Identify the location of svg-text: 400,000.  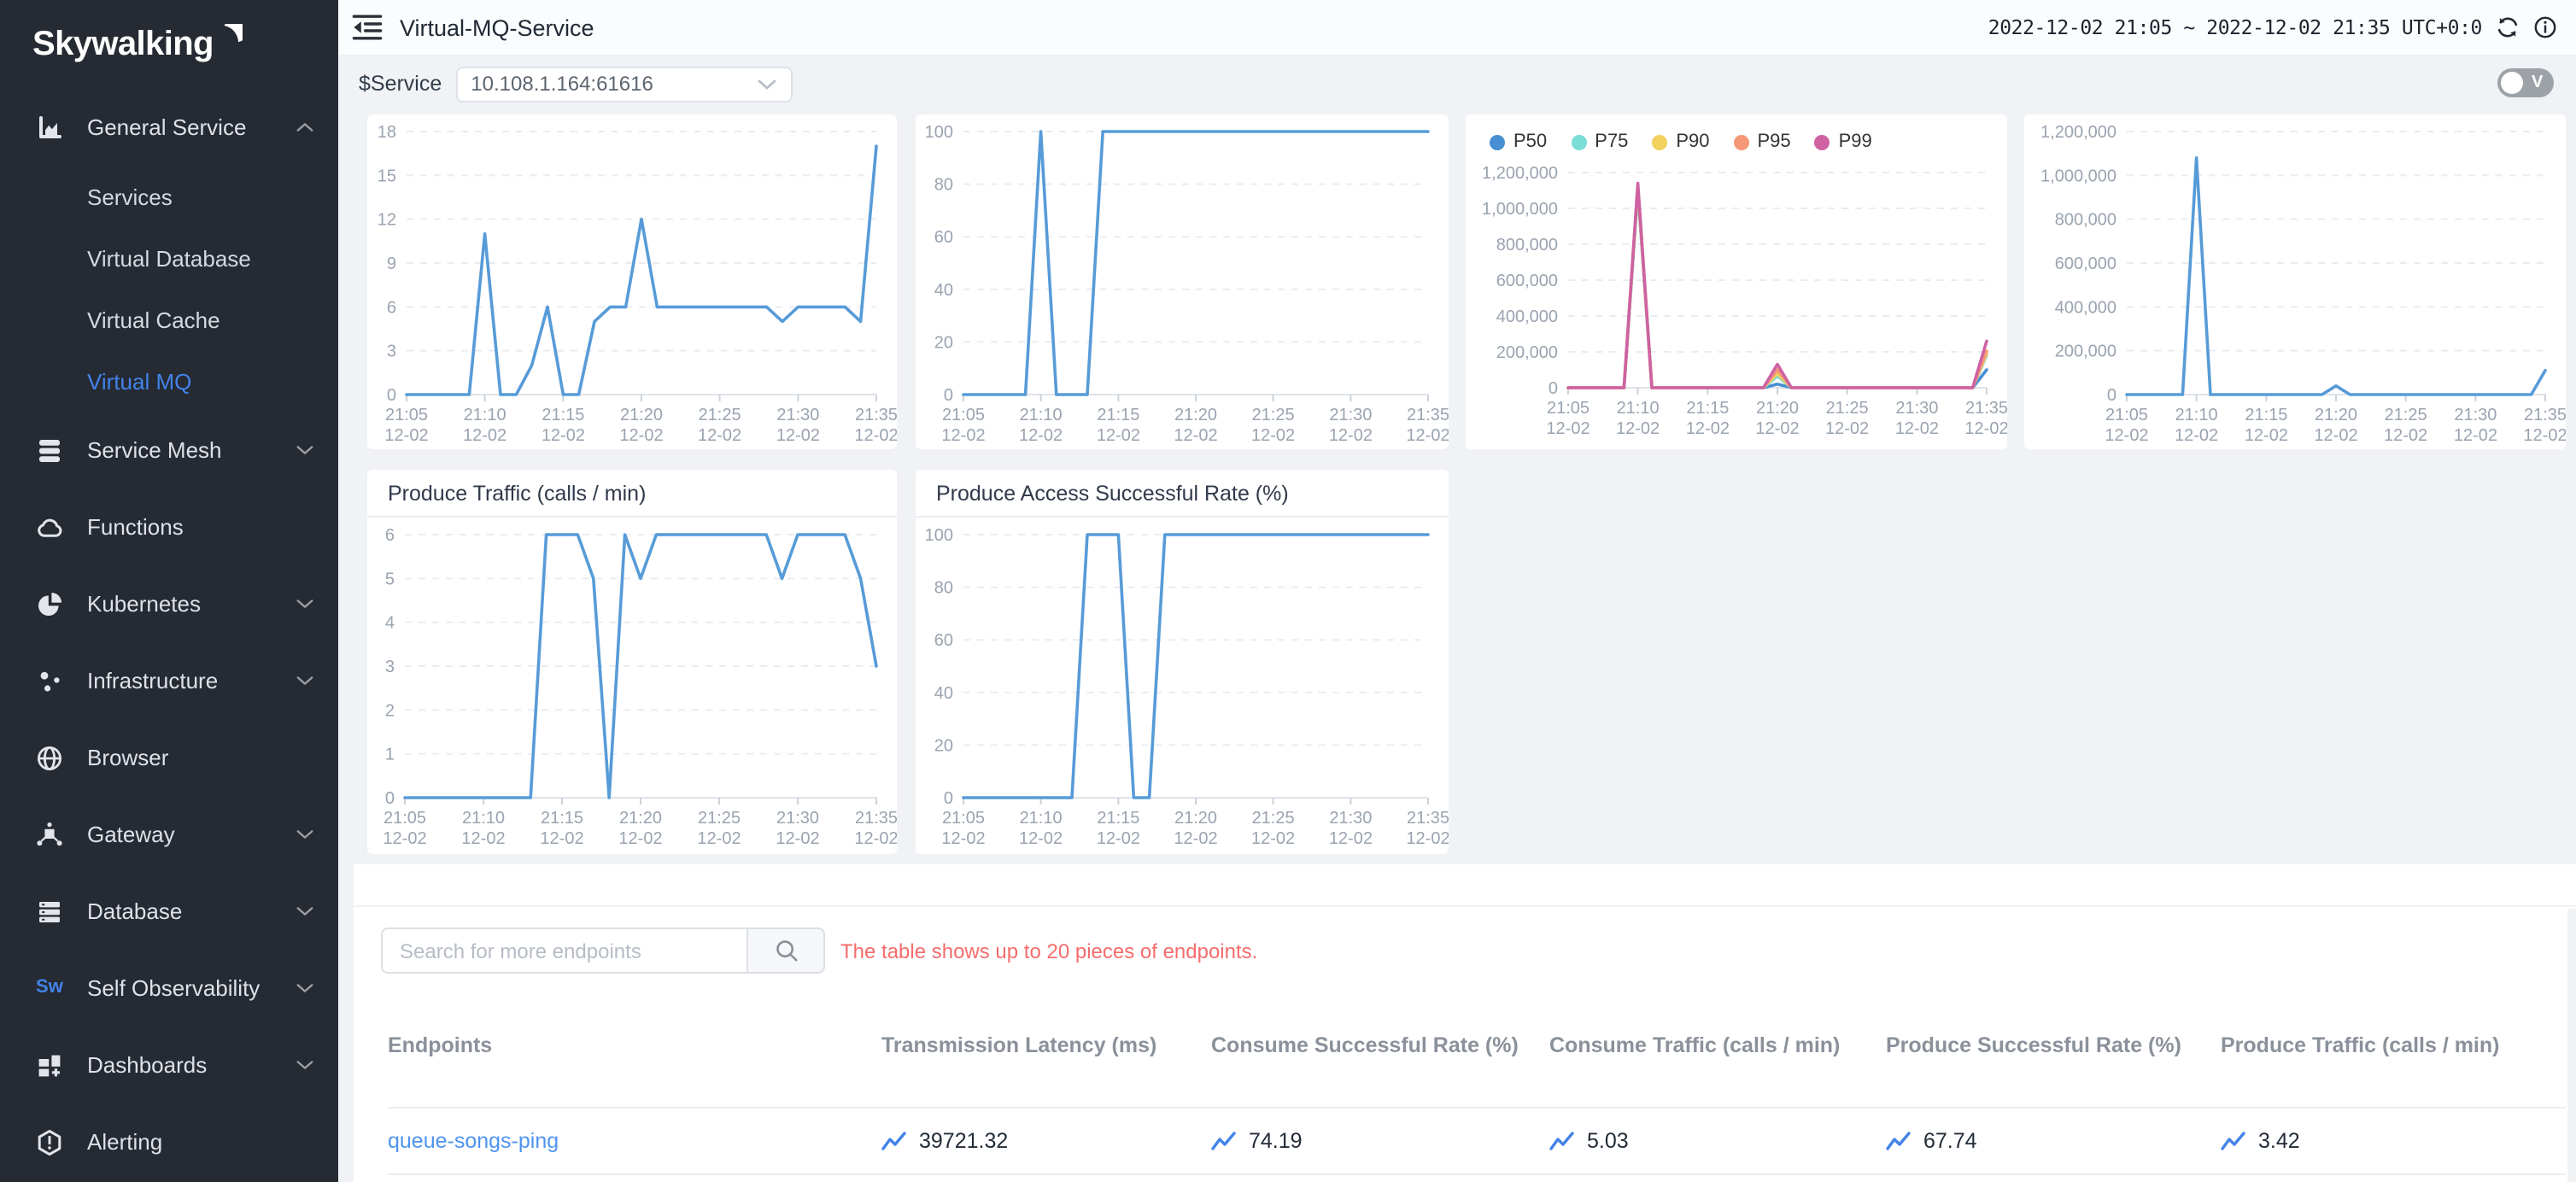
(1527, 316).